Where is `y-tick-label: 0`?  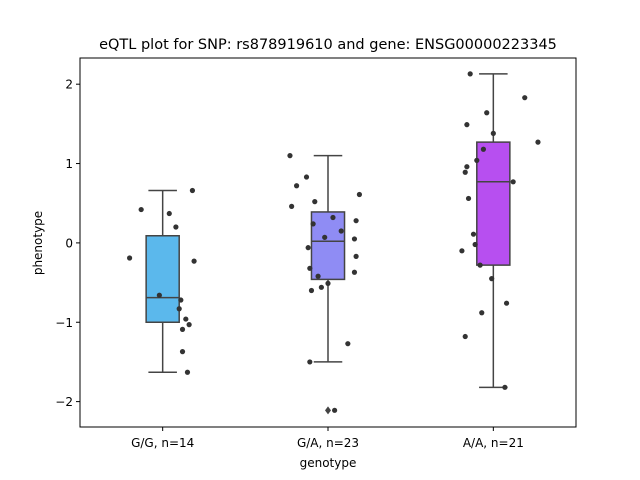
y-tick-label: 0 is located at coordinates (69, 243).